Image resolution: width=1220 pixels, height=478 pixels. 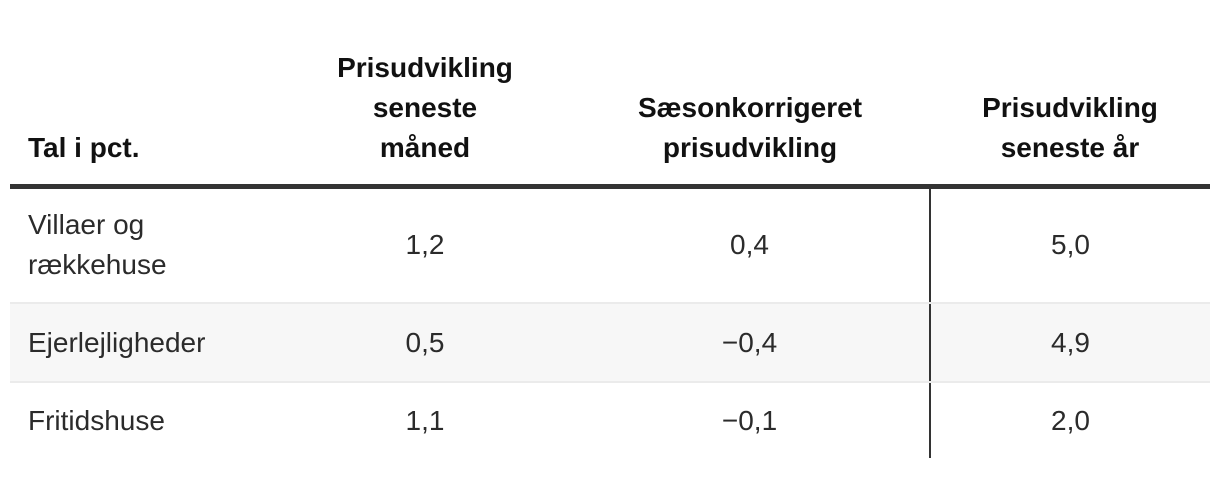 I want to click on cell-value: 1,2, so click(x=425, y=245).